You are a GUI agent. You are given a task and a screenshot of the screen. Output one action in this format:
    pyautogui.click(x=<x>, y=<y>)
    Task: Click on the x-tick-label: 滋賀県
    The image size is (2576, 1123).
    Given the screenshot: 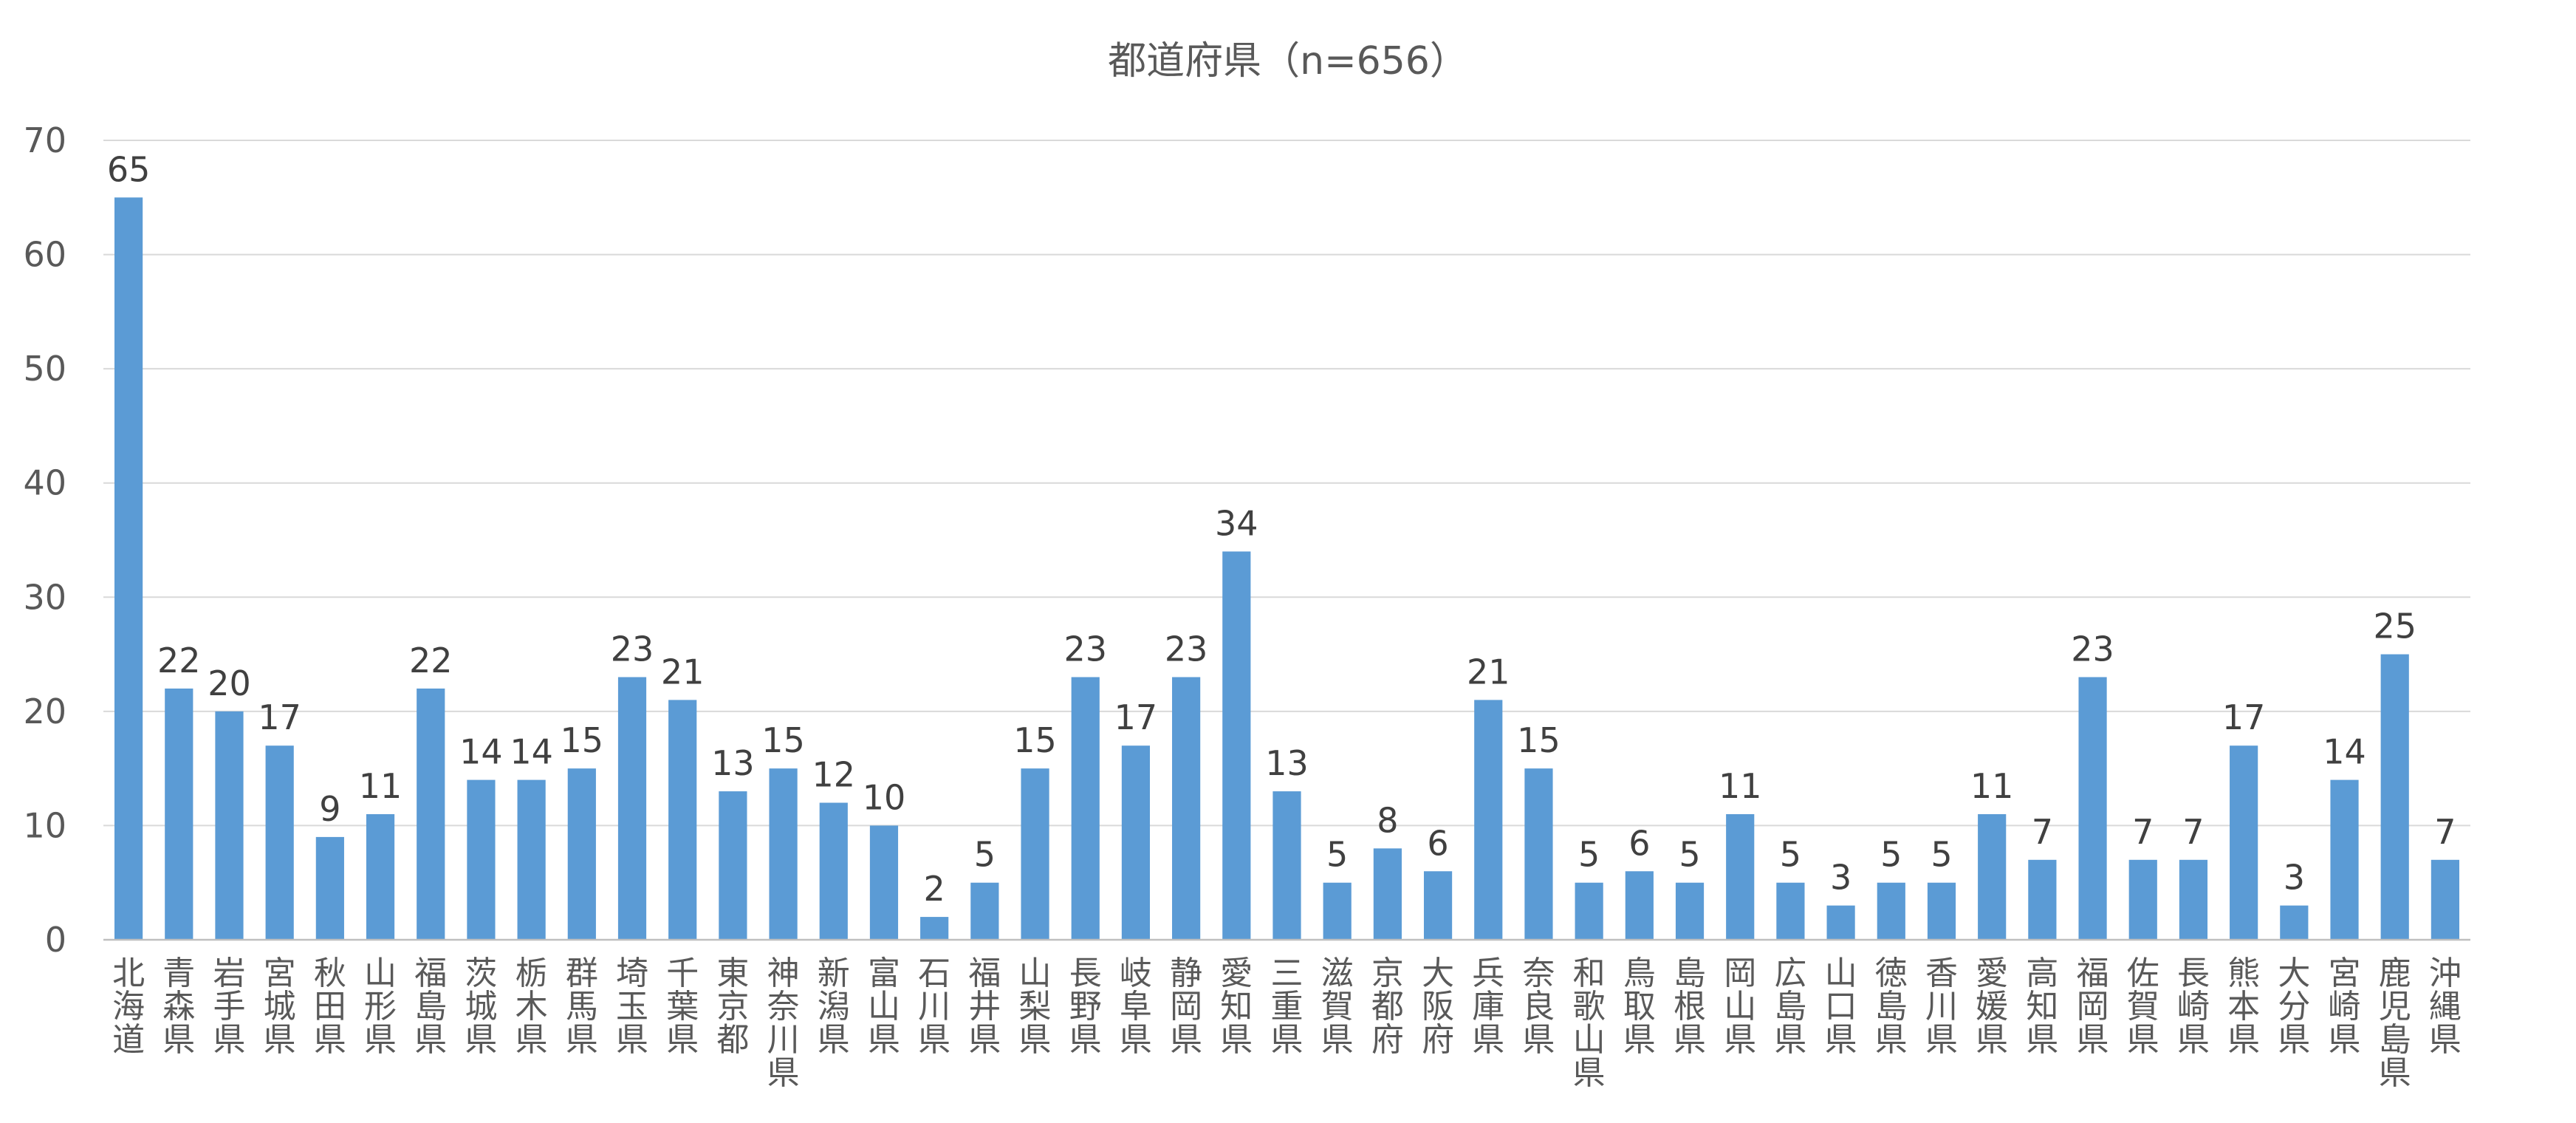 What is the action you would take?
    pyautogui.click(x=1337, y=1007)
    